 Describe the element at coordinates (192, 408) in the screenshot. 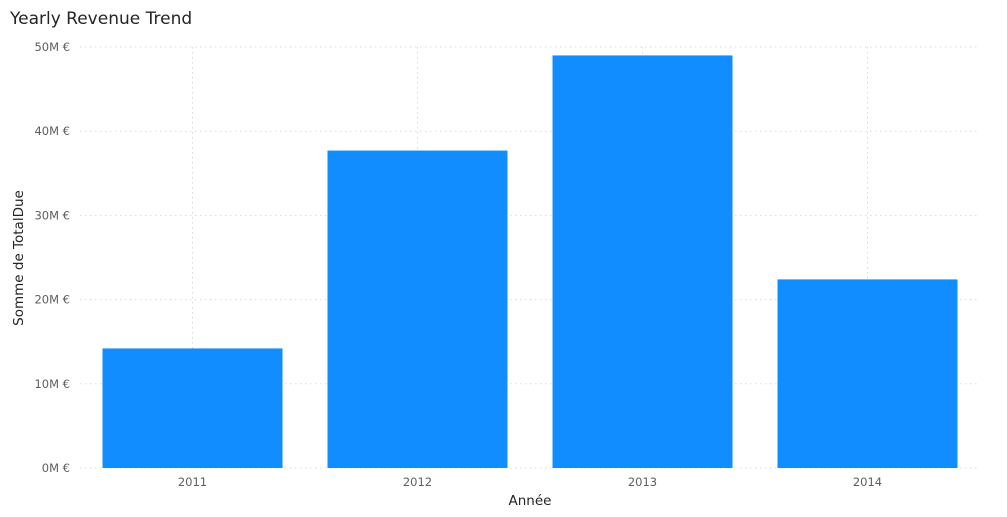

I see `bar-2011` at that location.